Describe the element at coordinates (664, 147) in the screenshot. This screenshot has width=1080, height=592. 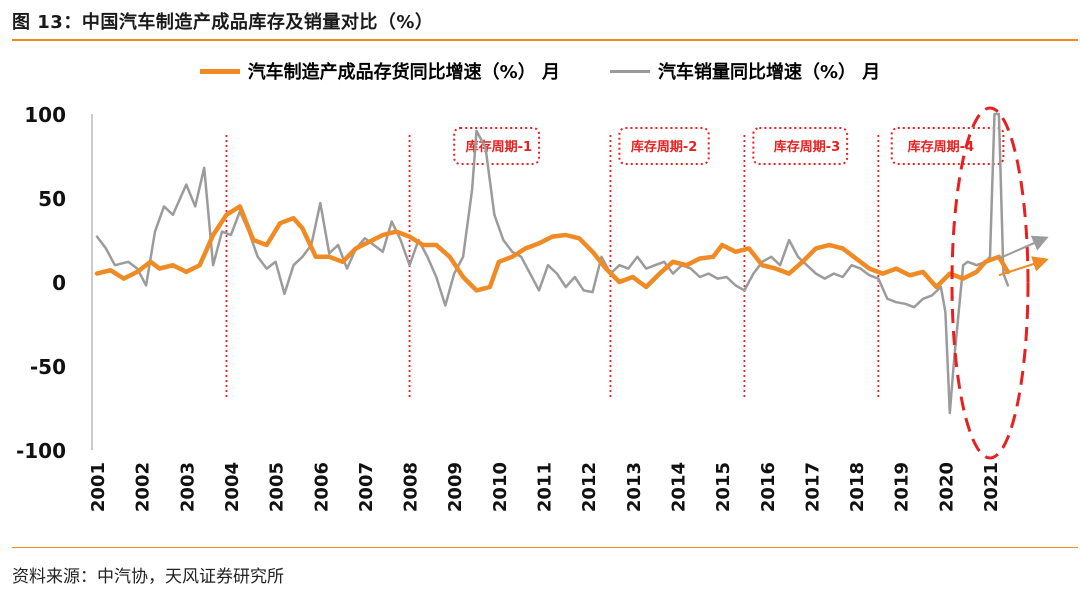
I see `cycle-label: 库存周期-2` at that location.